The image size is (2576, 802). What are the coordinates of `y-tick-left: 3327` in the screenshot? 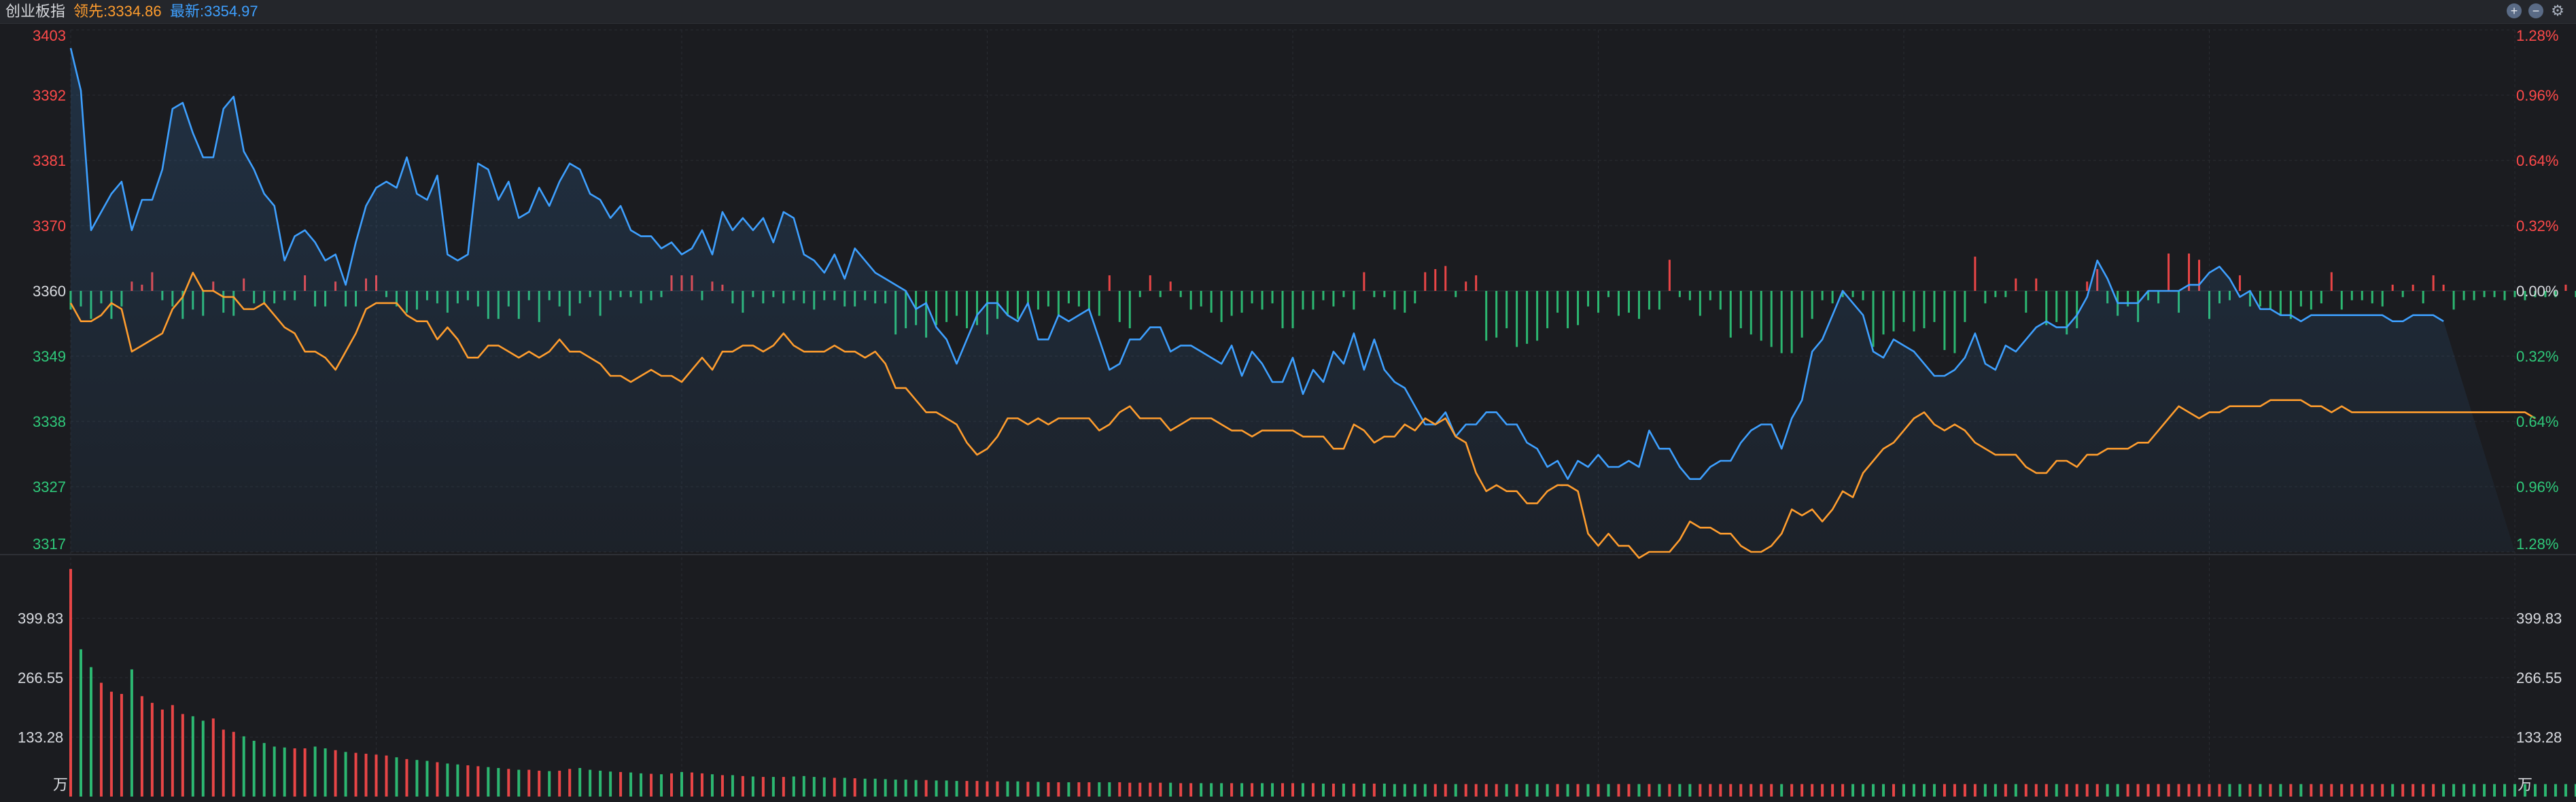 It's located at (49, 487).